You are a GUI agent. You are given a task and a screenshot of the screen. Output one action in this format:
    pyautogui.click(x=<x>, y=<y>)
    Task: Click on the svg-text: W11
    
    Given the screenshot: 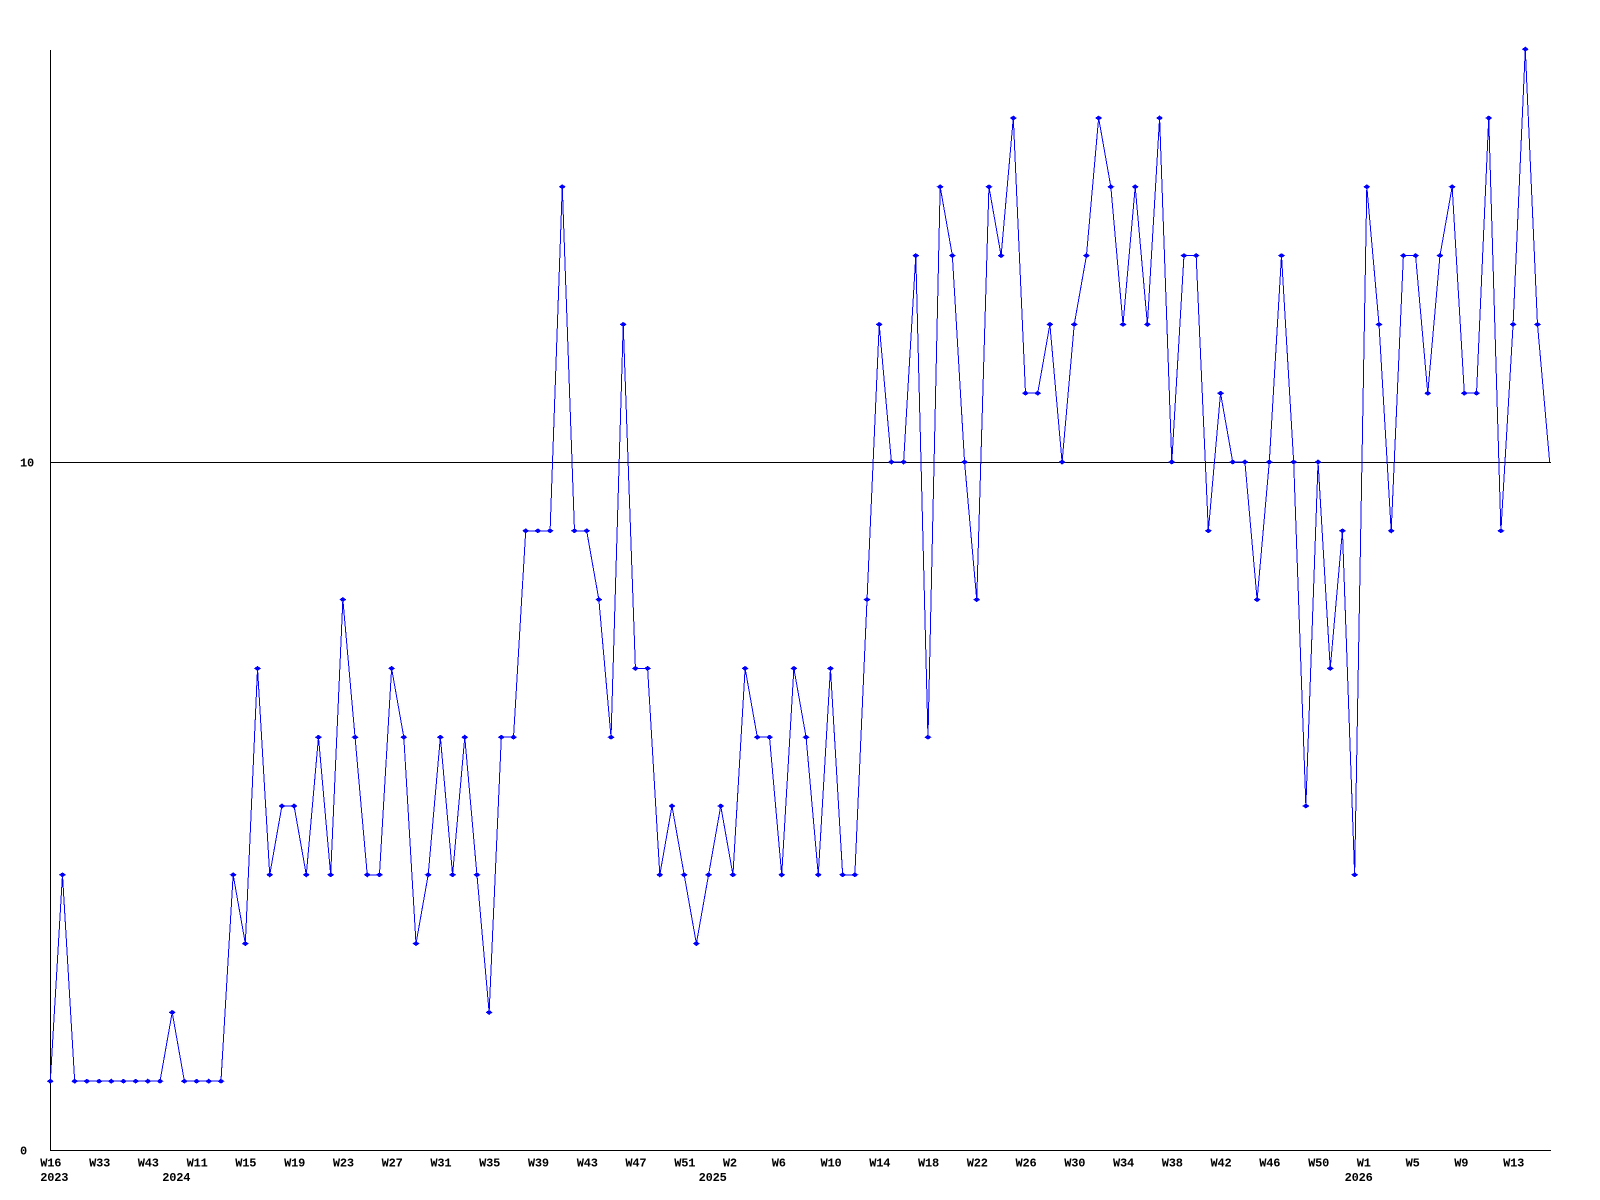 What is the action you would take?
    pyautogui.click(x=197, y=1164)
    